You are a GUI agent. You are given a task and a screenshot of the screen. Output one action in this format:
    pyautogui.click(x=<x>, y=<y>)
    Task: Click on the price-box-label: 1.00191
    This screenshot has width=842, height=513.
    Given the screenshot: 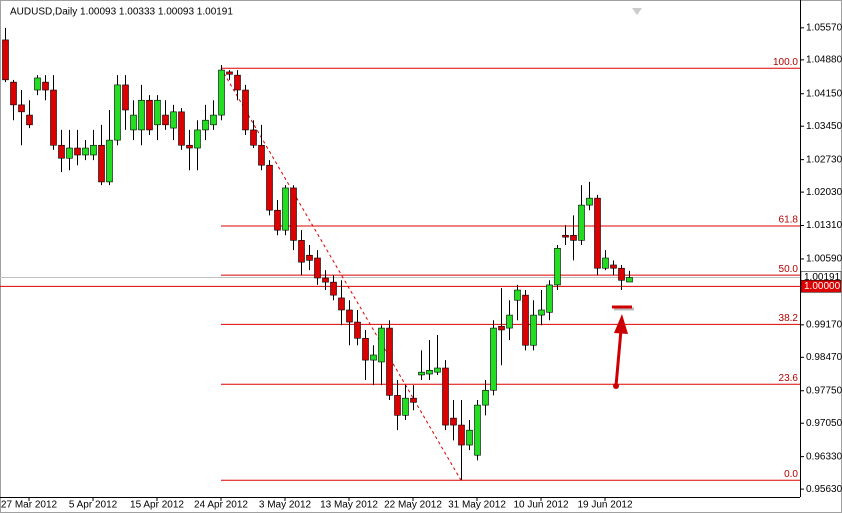 What is the action you would take?
    pyautogui.click(x=822, y=277)
    